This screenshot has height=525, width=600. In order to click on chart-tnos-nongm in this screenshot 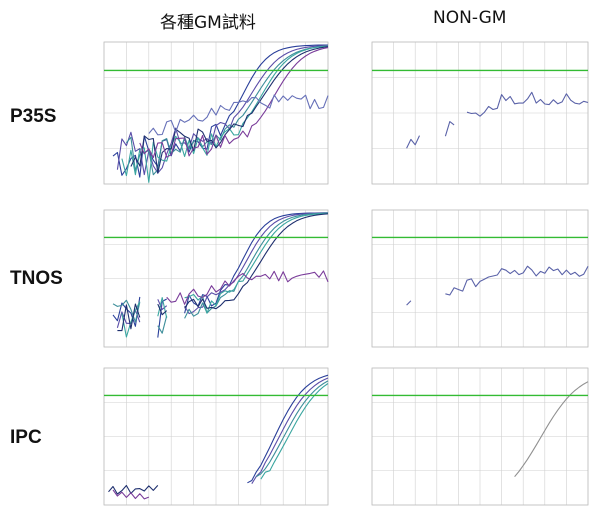, I will do `click(480, 278)`.